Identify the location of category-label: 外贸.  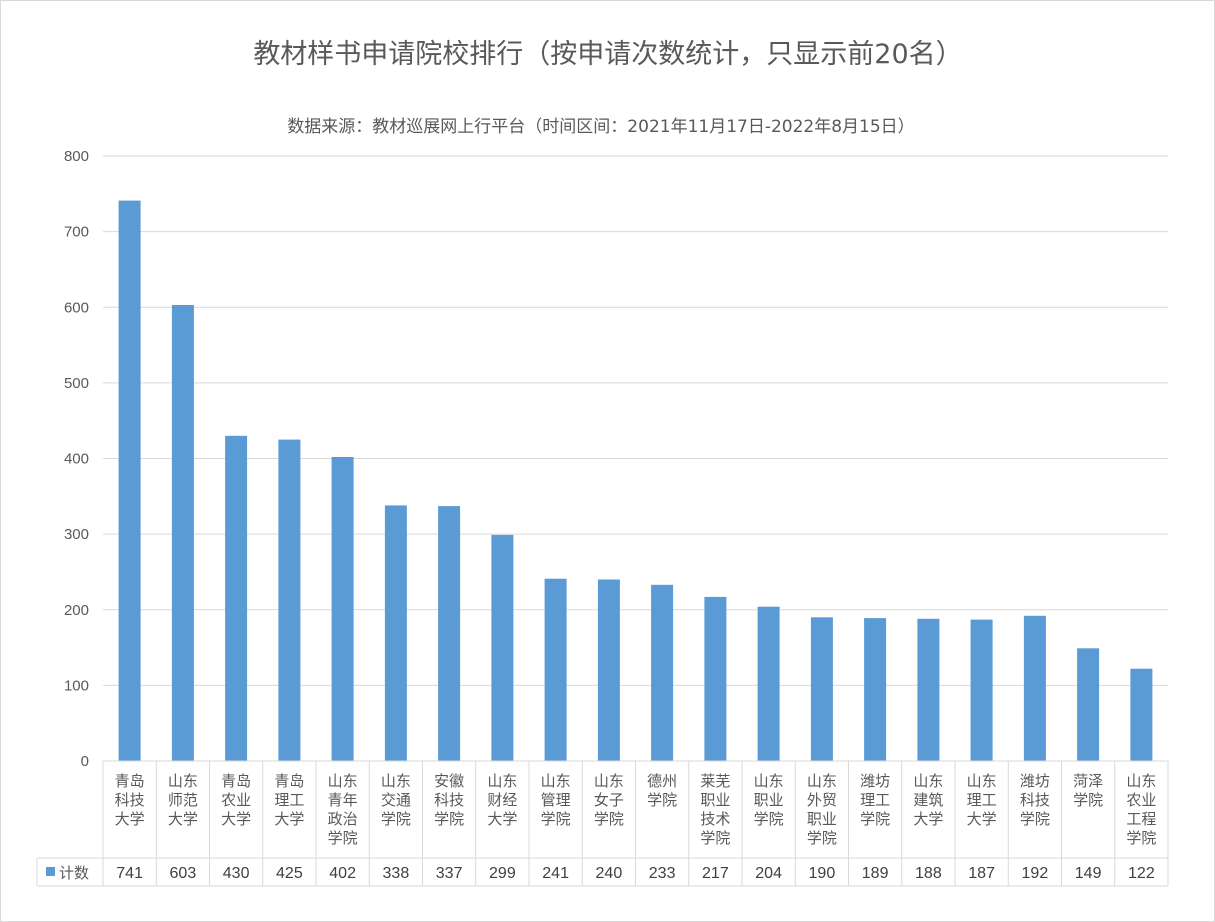
(822, 800).